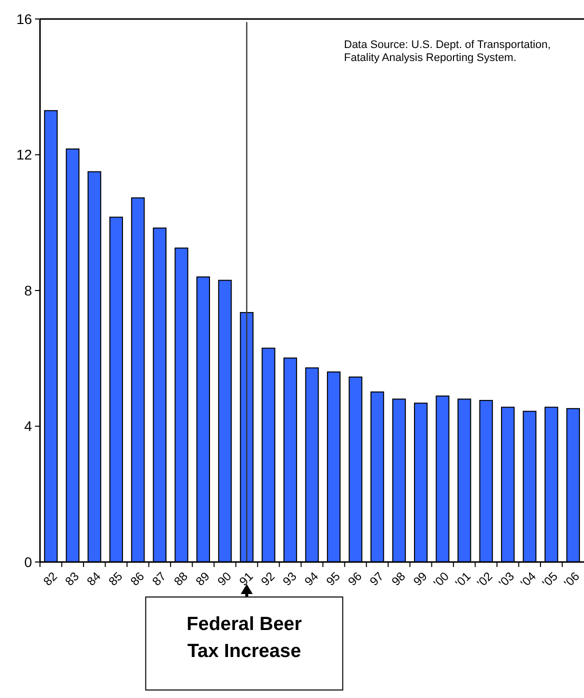  Describe the element at coordinates (28, 426) in the screenshot. I see `y-tick-label: 4` at that location.